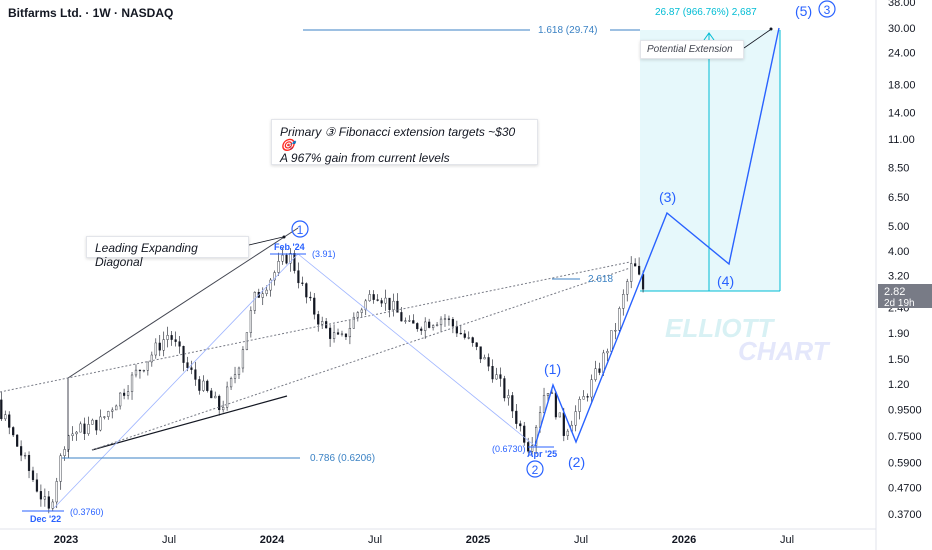  Describe the element at coordinates (905, 411) in the screenshot. I see `y-tick-label: 0.9500` at that location.